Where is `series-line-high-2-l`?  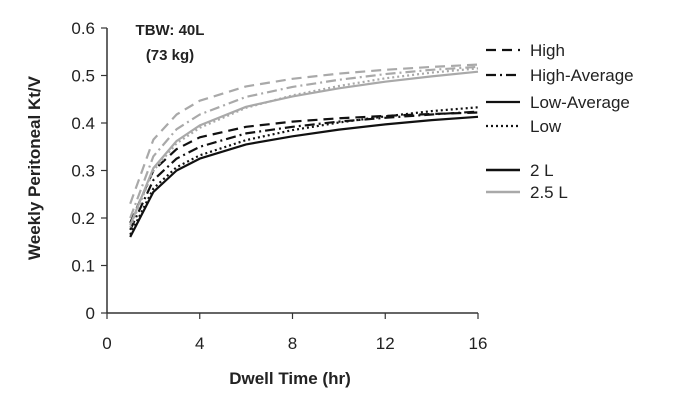 series-line-high-2-l is located at coordinates (304, 167).